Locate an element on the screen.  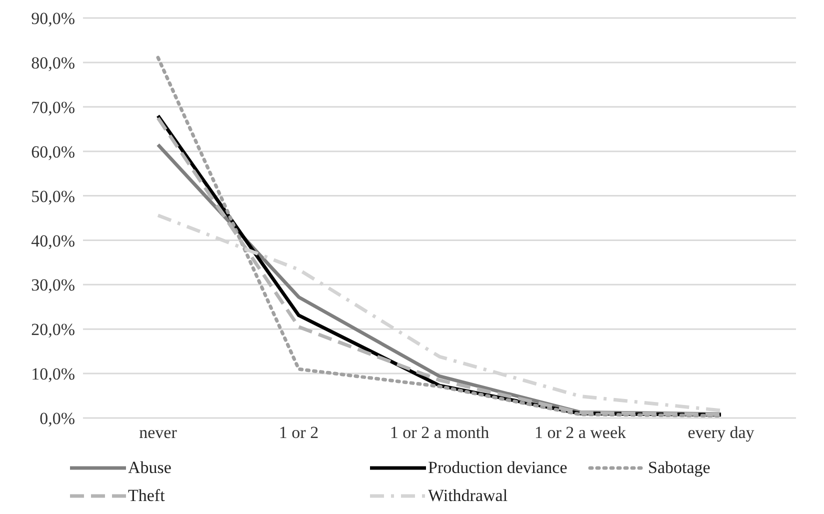
y-tick-label: 20,0% is located at coordinates (53, 330).